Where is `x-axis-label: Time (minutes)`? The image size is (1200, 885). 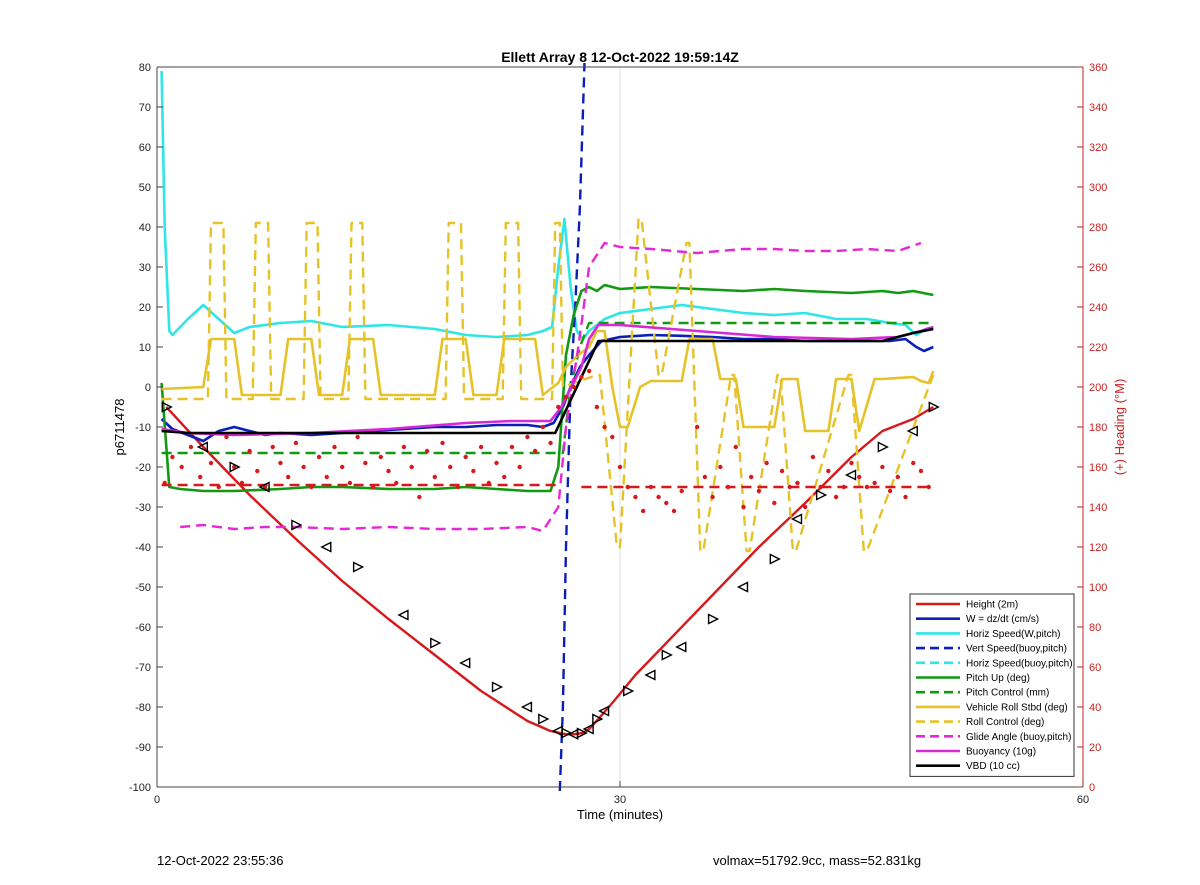
x-axis-label: Time (minutes) is located at coordinates (620, 814).